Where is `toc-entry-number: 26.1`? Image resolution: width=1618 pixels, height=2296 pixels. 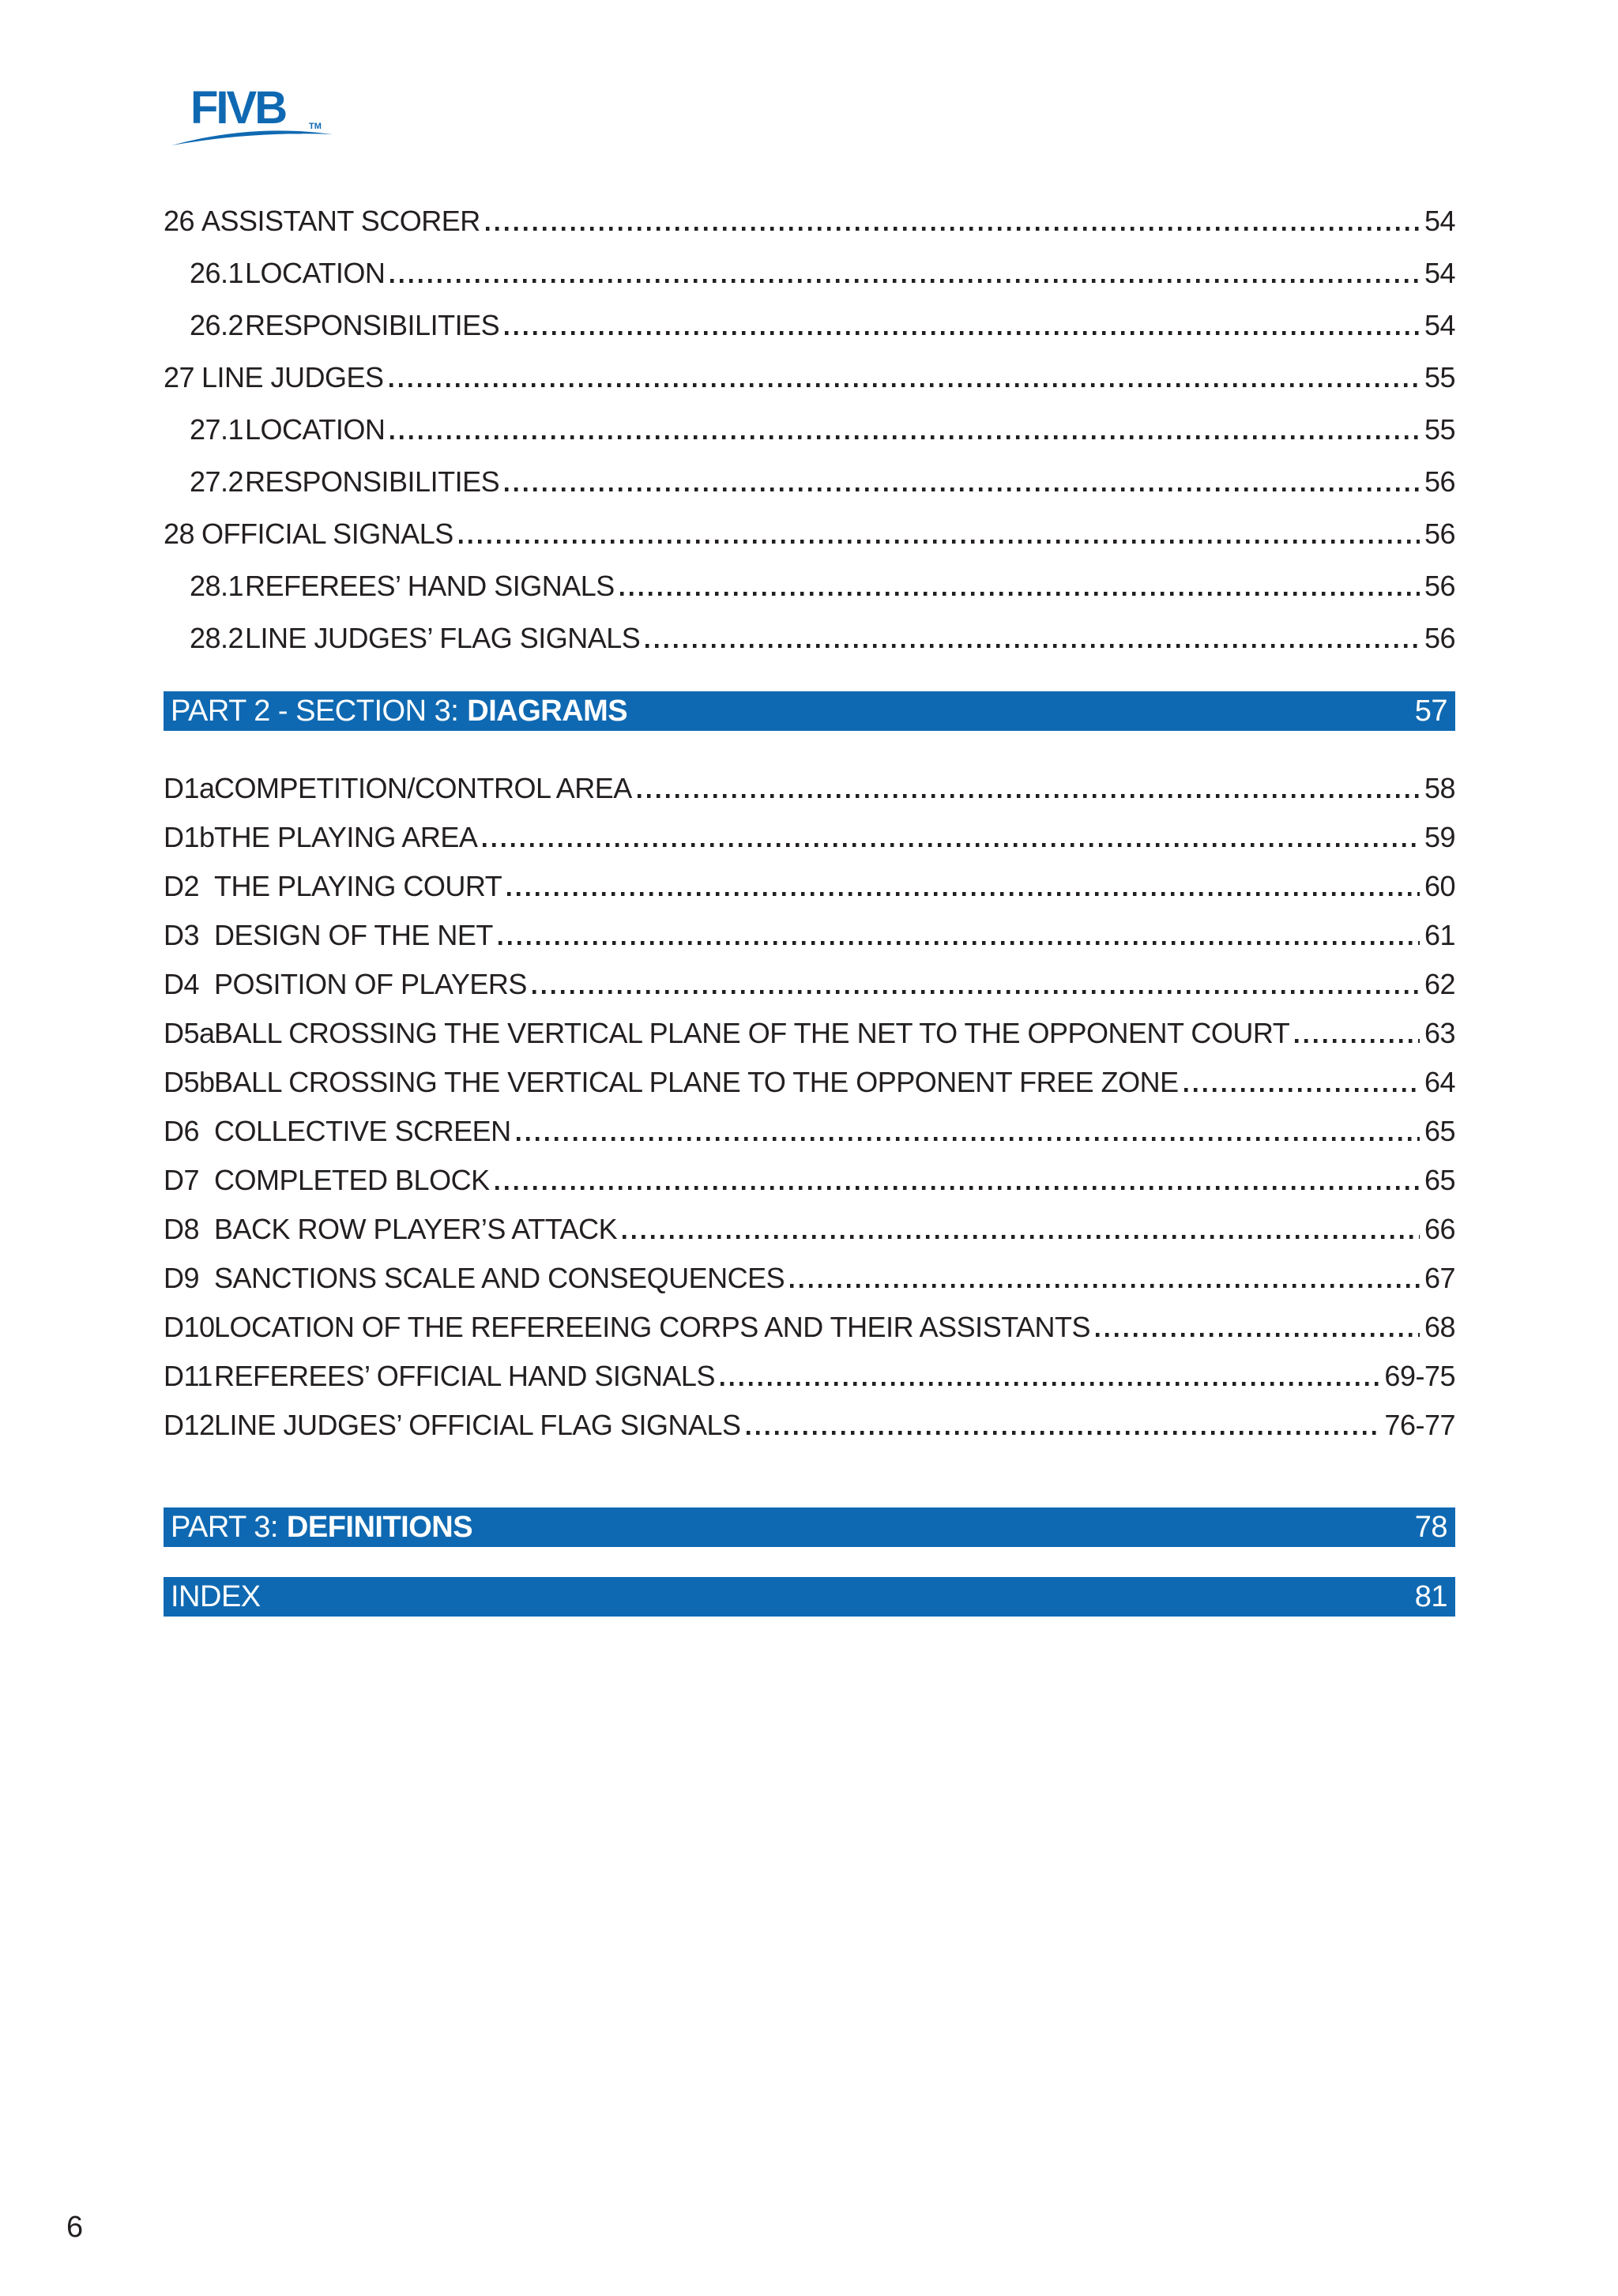 toc-entry-number: 26.1 is located at coordinates (217, 273).